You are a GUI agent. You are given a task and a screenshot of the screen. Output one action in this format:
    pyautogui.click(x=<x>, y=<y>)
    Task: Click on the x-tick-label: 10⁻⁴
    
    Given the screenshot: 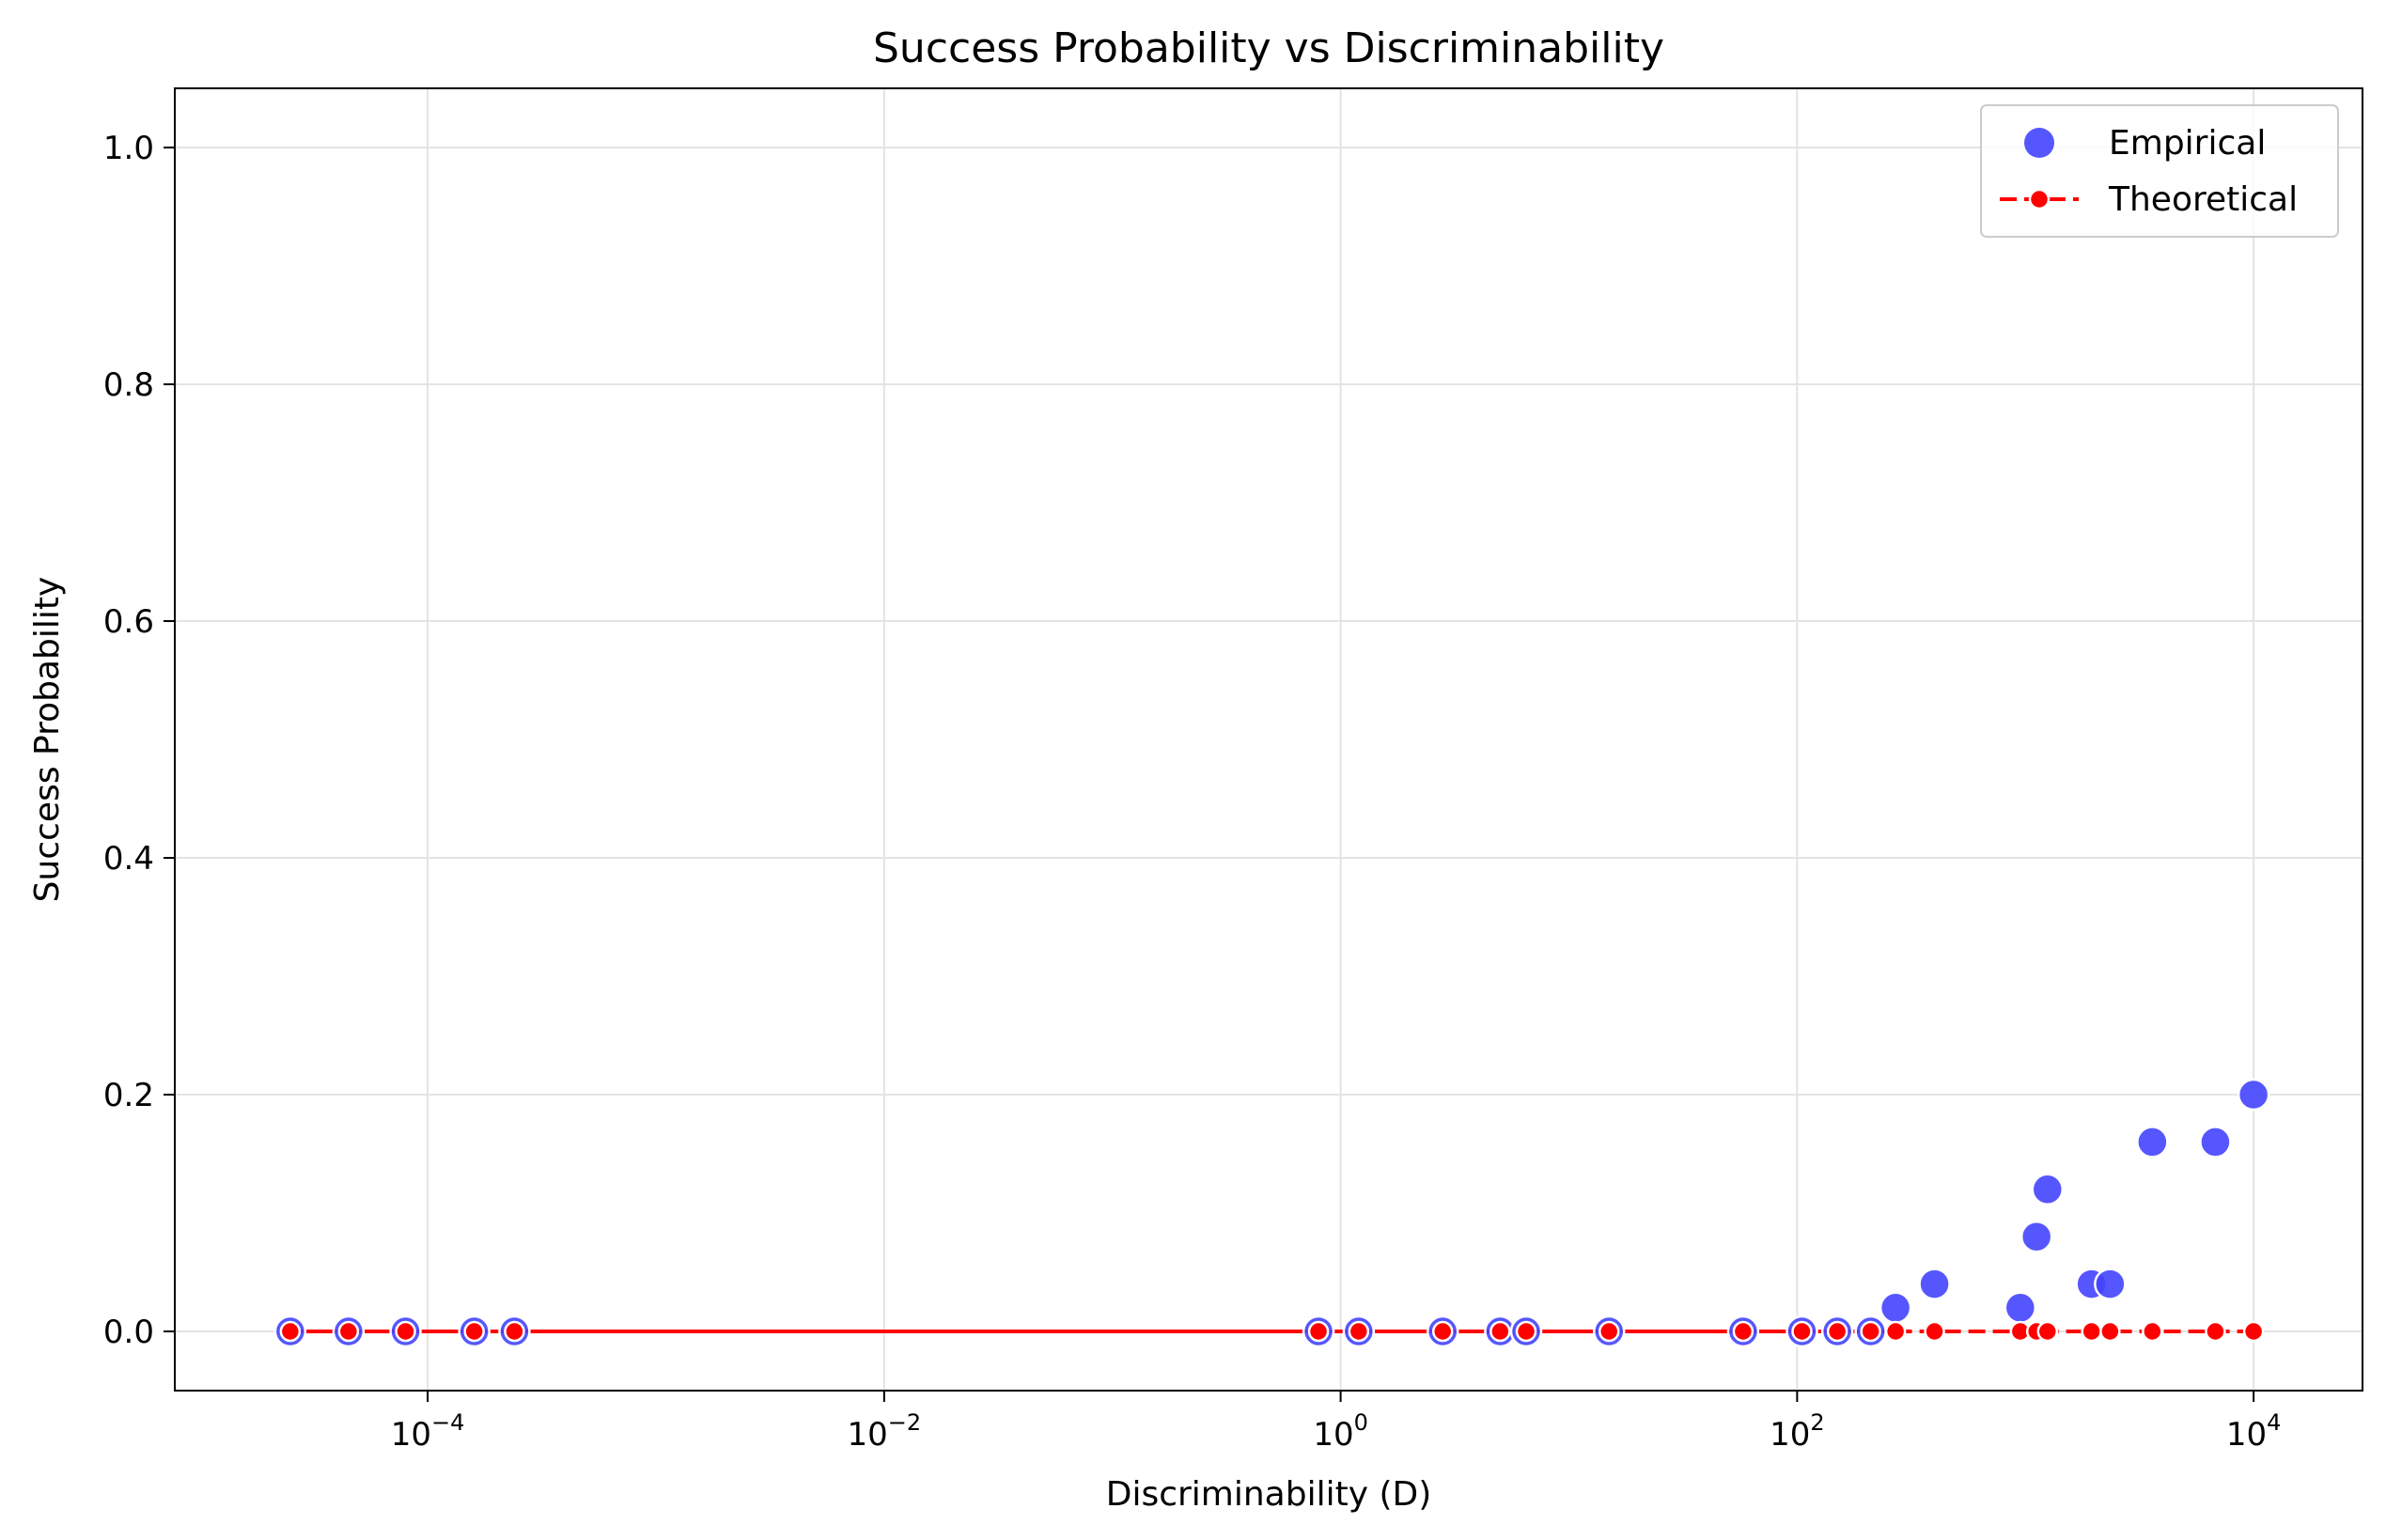 What is the action you would take?
    pyautogui.click(x=428, y=1431)
    